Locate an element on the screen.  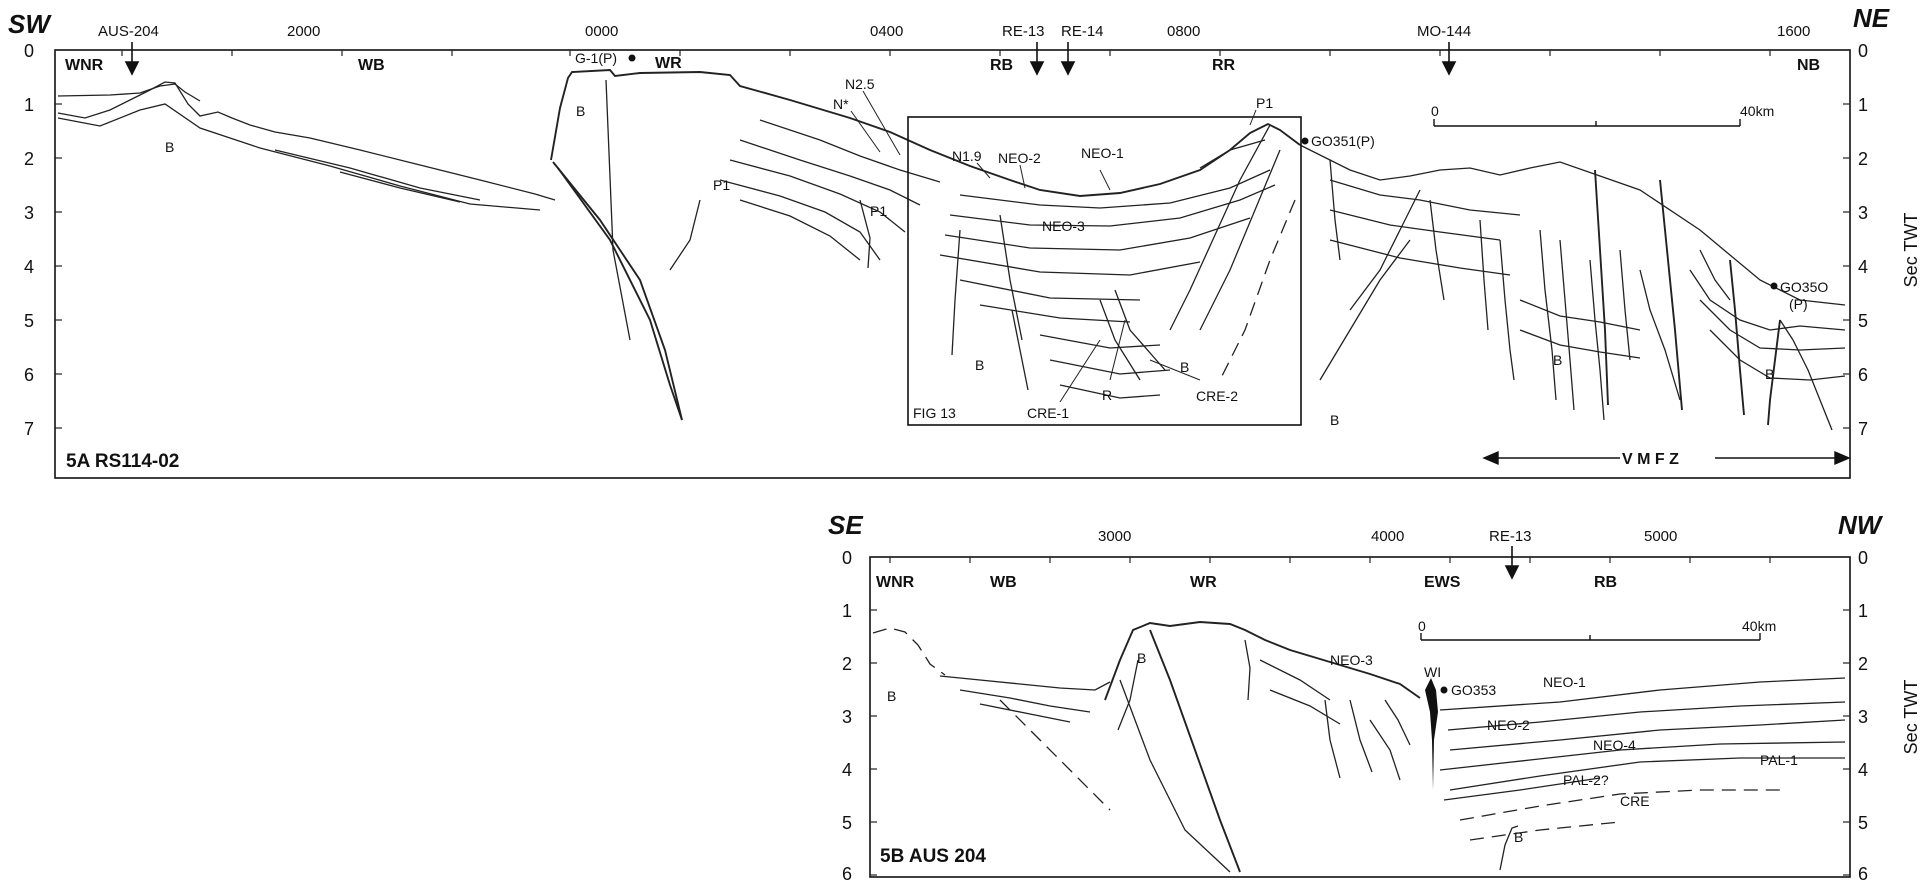
panel-a-dir-right: NE is located at coordinates (1871, 18).